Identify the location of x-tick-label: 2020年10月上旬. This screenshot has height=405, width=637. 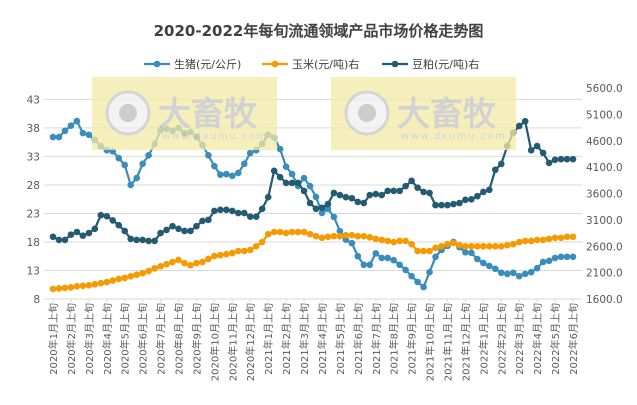
(214, 342).